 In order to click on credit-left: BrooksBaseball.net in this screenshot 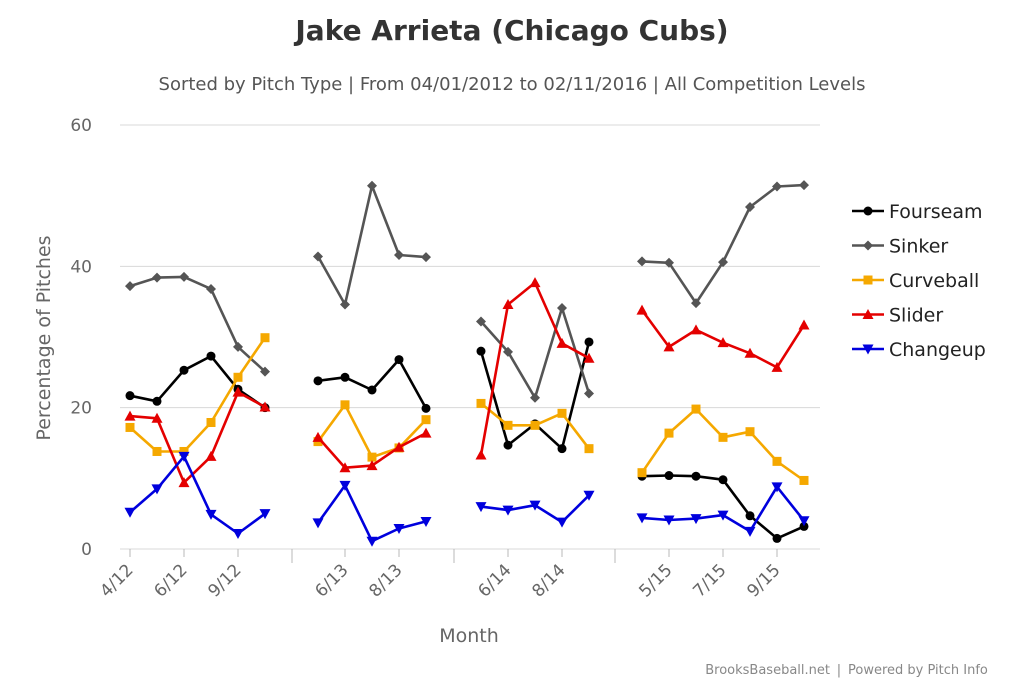, I will do `click(767, 670)`.